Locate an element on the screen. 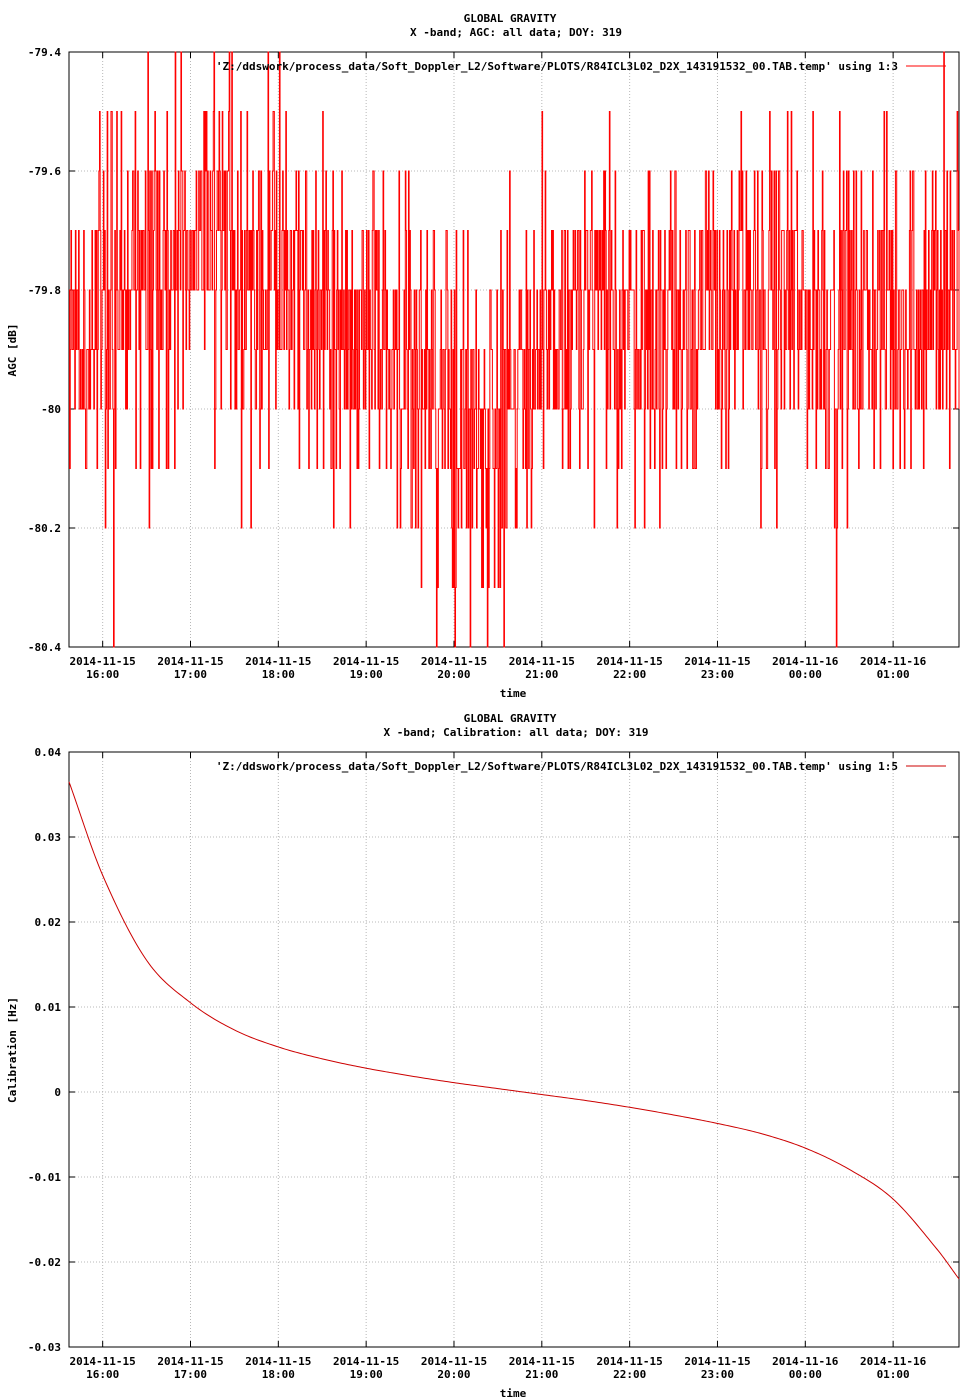  y-tick-label: 0.02 is located at coordinates (48, 922).